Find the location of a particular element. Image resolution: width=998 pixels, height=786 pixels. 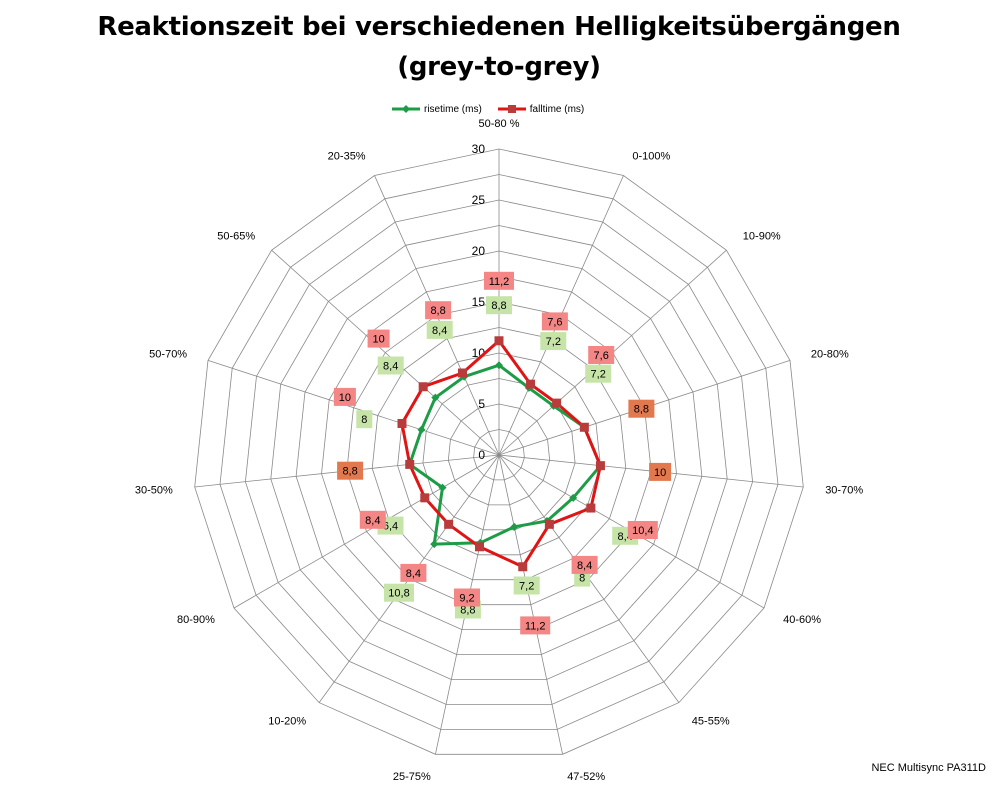

axis-tick-label: 0 is located at coordinates (481, 455).